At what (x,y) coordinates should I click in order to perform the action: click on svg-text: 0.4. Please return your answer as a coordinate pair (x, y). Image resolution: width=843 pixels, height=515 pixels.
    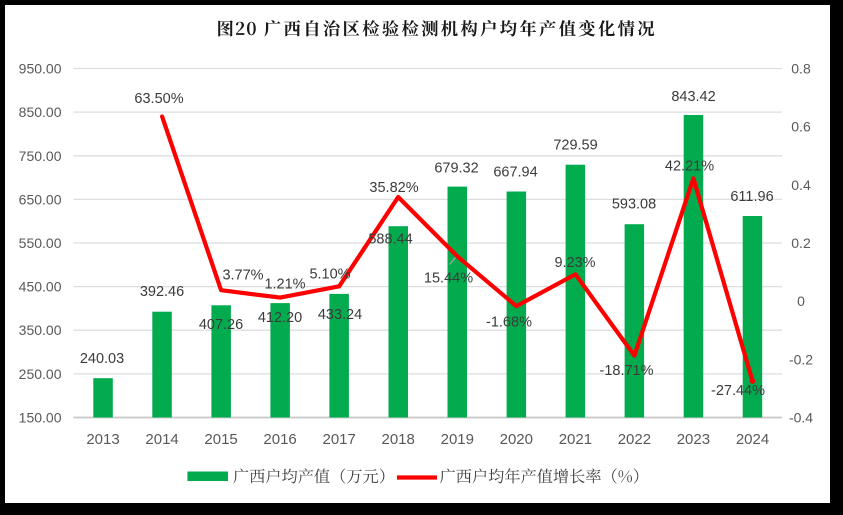
    Looking at the image, I should click on (801, 185).